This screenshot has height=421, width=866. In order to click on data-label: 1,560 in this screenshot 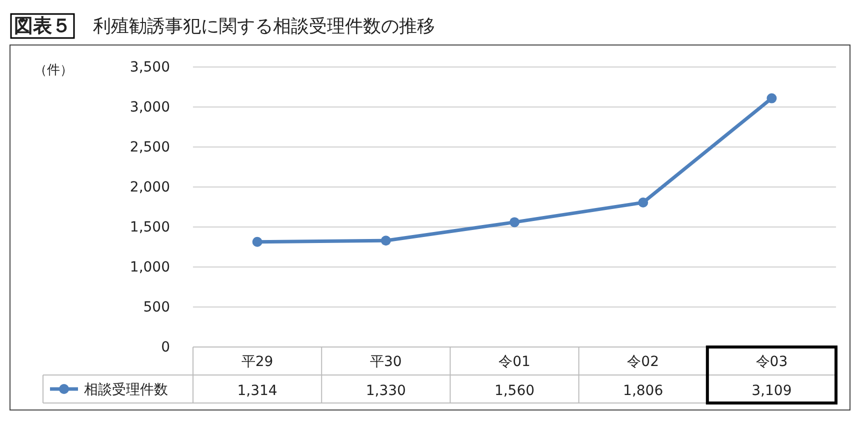, I will do `click(514, 391)`.